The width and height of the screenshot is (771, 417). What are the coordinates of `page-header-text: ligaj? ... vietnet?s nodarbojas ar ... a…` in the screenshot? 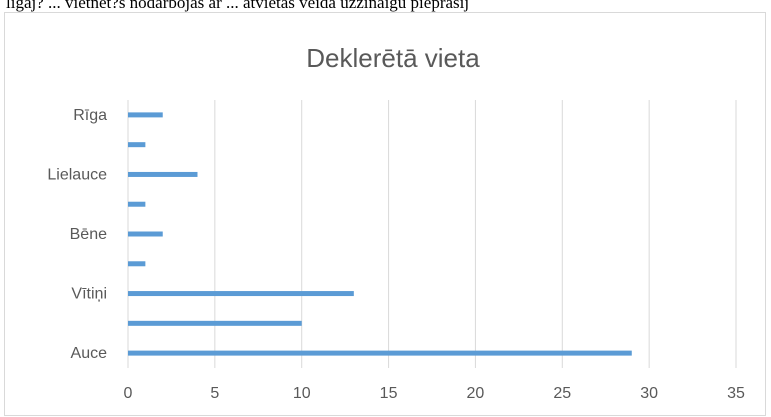 It's located at (238, 6).